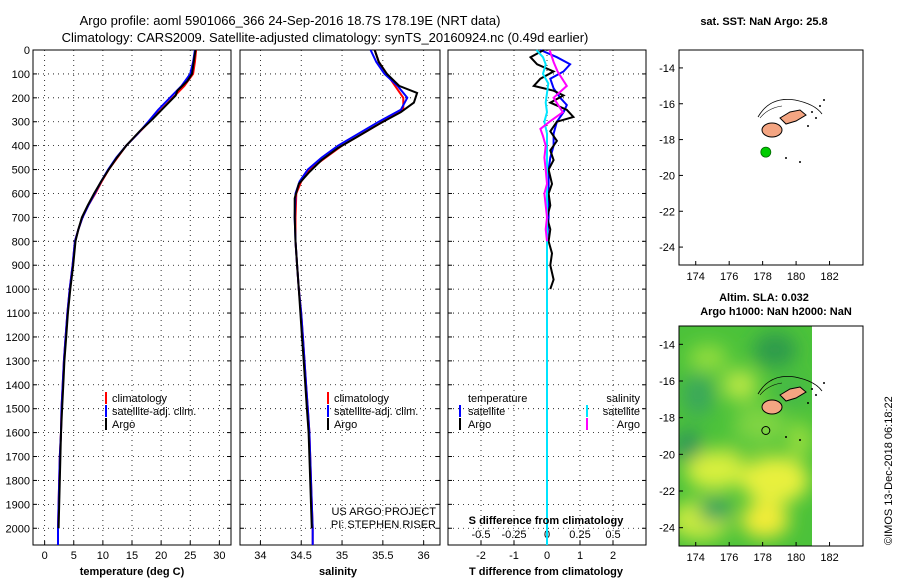  What do you see at coordinates (161, 556) in the screenshot?
I see `xtick-label: 20` at bounding box center [161, 556].